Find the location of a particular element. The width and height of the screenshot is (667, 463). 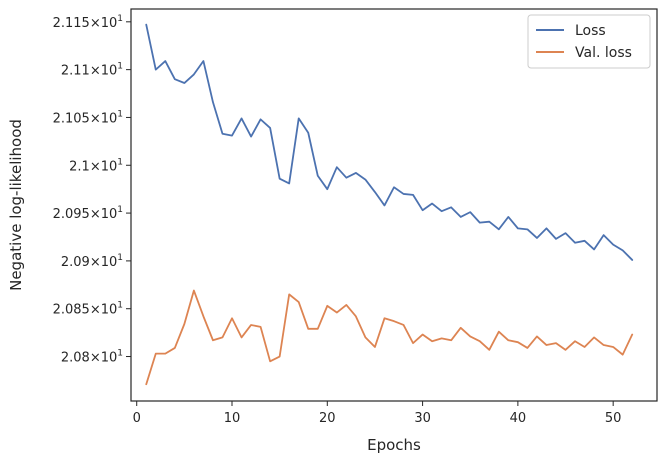

x-tick-label: 40 is located at coordinates (518, 418).